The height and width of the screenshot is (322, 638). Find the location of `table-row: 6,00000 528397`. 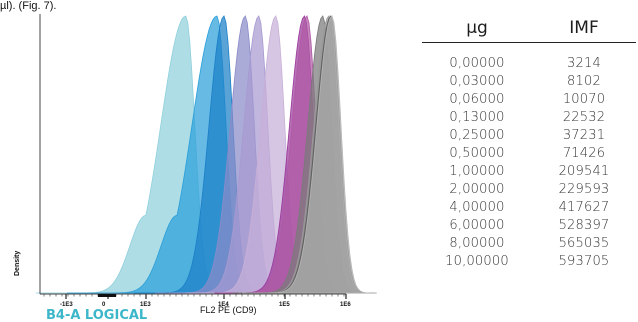

table-row: 6,00000 528397 is located at coordinates (529, 226).